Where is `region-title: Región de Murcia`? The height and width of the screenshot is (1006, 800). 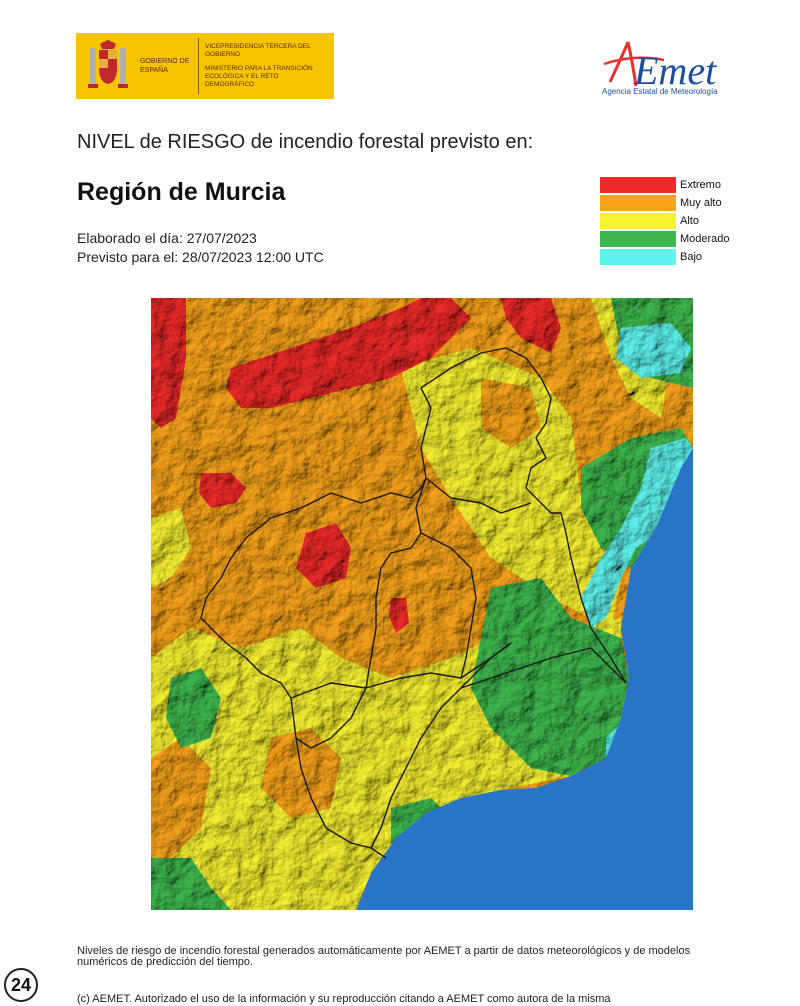 region-title: Región de Murcia is located at coordinates (181, 192).